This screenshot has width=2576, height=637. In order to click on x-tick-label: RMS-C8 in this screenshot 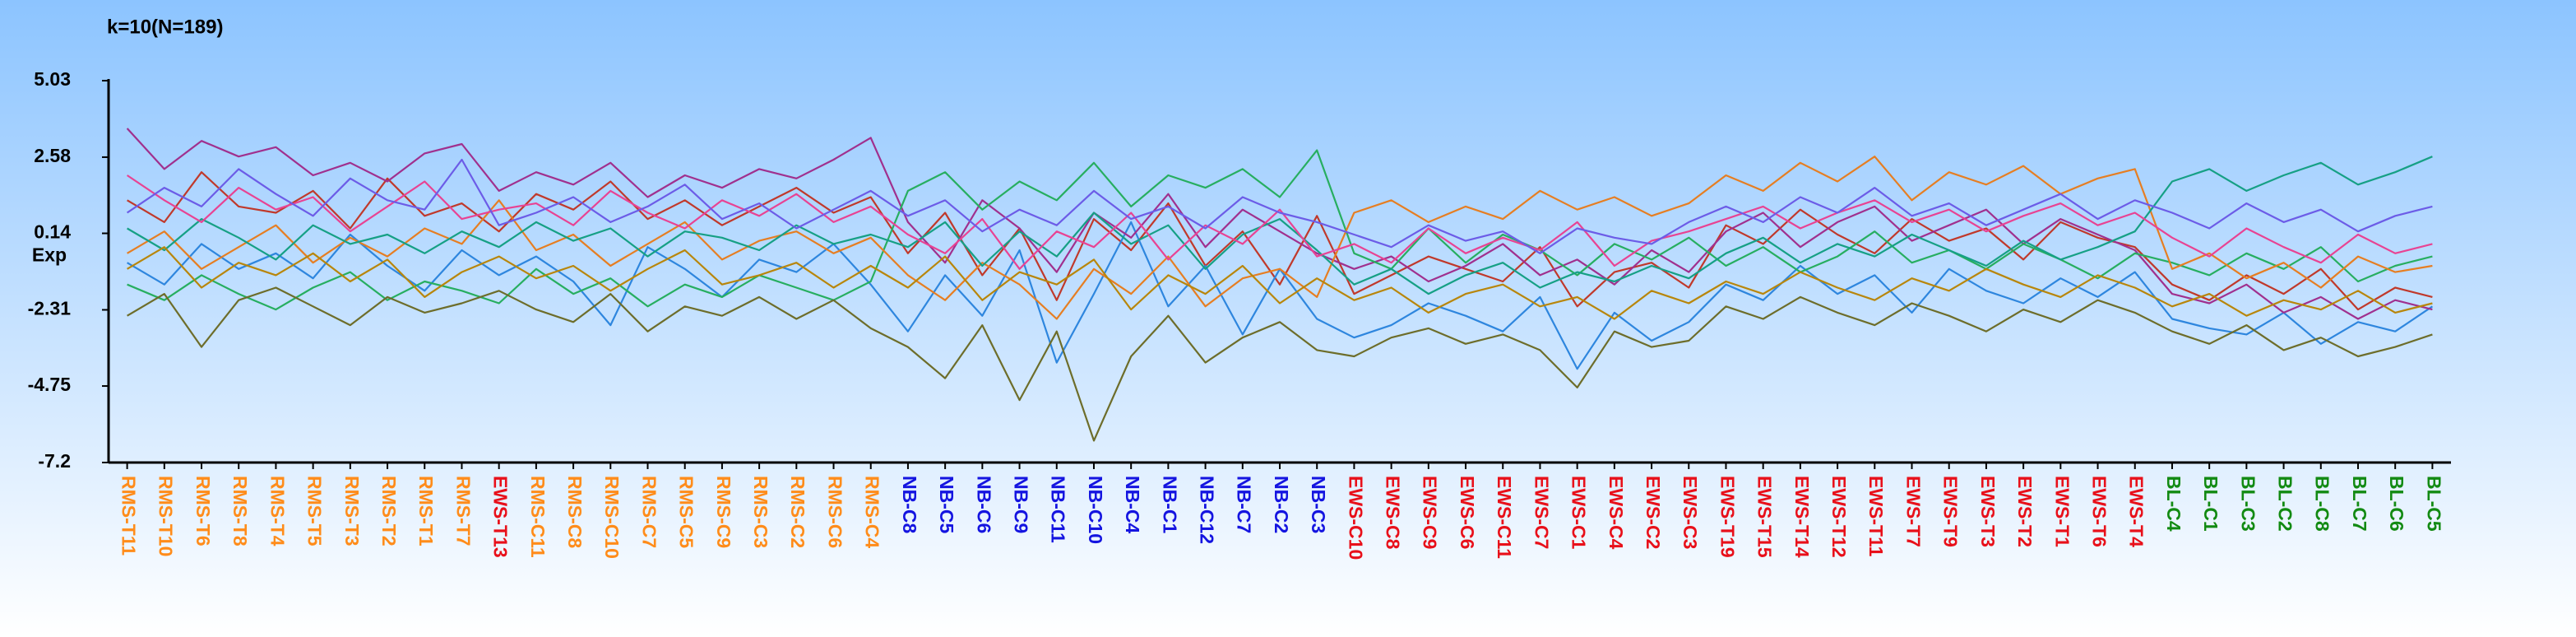, I will do `click(575, 512)`.